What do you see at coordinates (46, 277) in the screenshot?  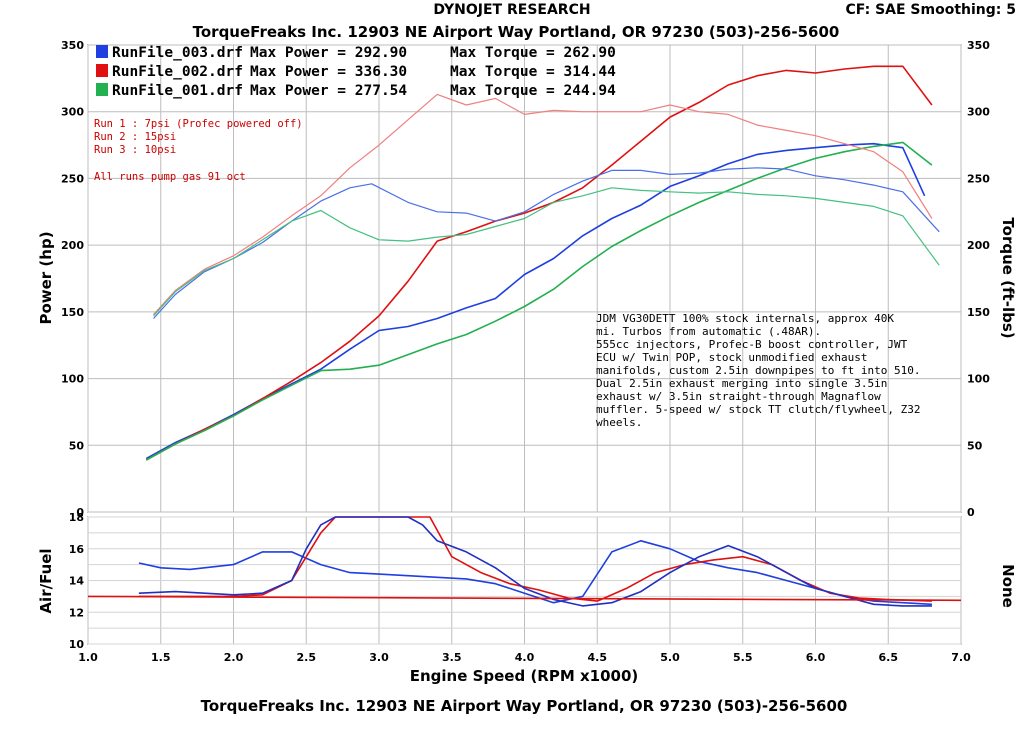 I see `power-axis-label: Power (hp)` at bounding box center [46, 277].